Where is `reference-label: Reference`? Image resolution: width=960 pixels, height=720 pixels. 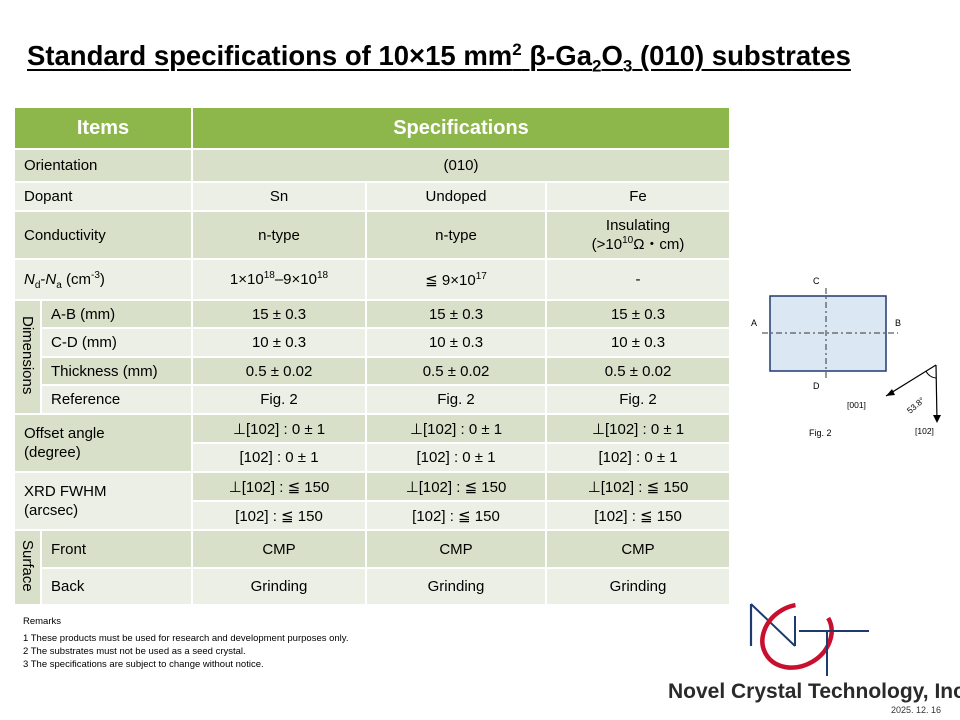
reference-label: Reference is located at coordinates (116, 399).